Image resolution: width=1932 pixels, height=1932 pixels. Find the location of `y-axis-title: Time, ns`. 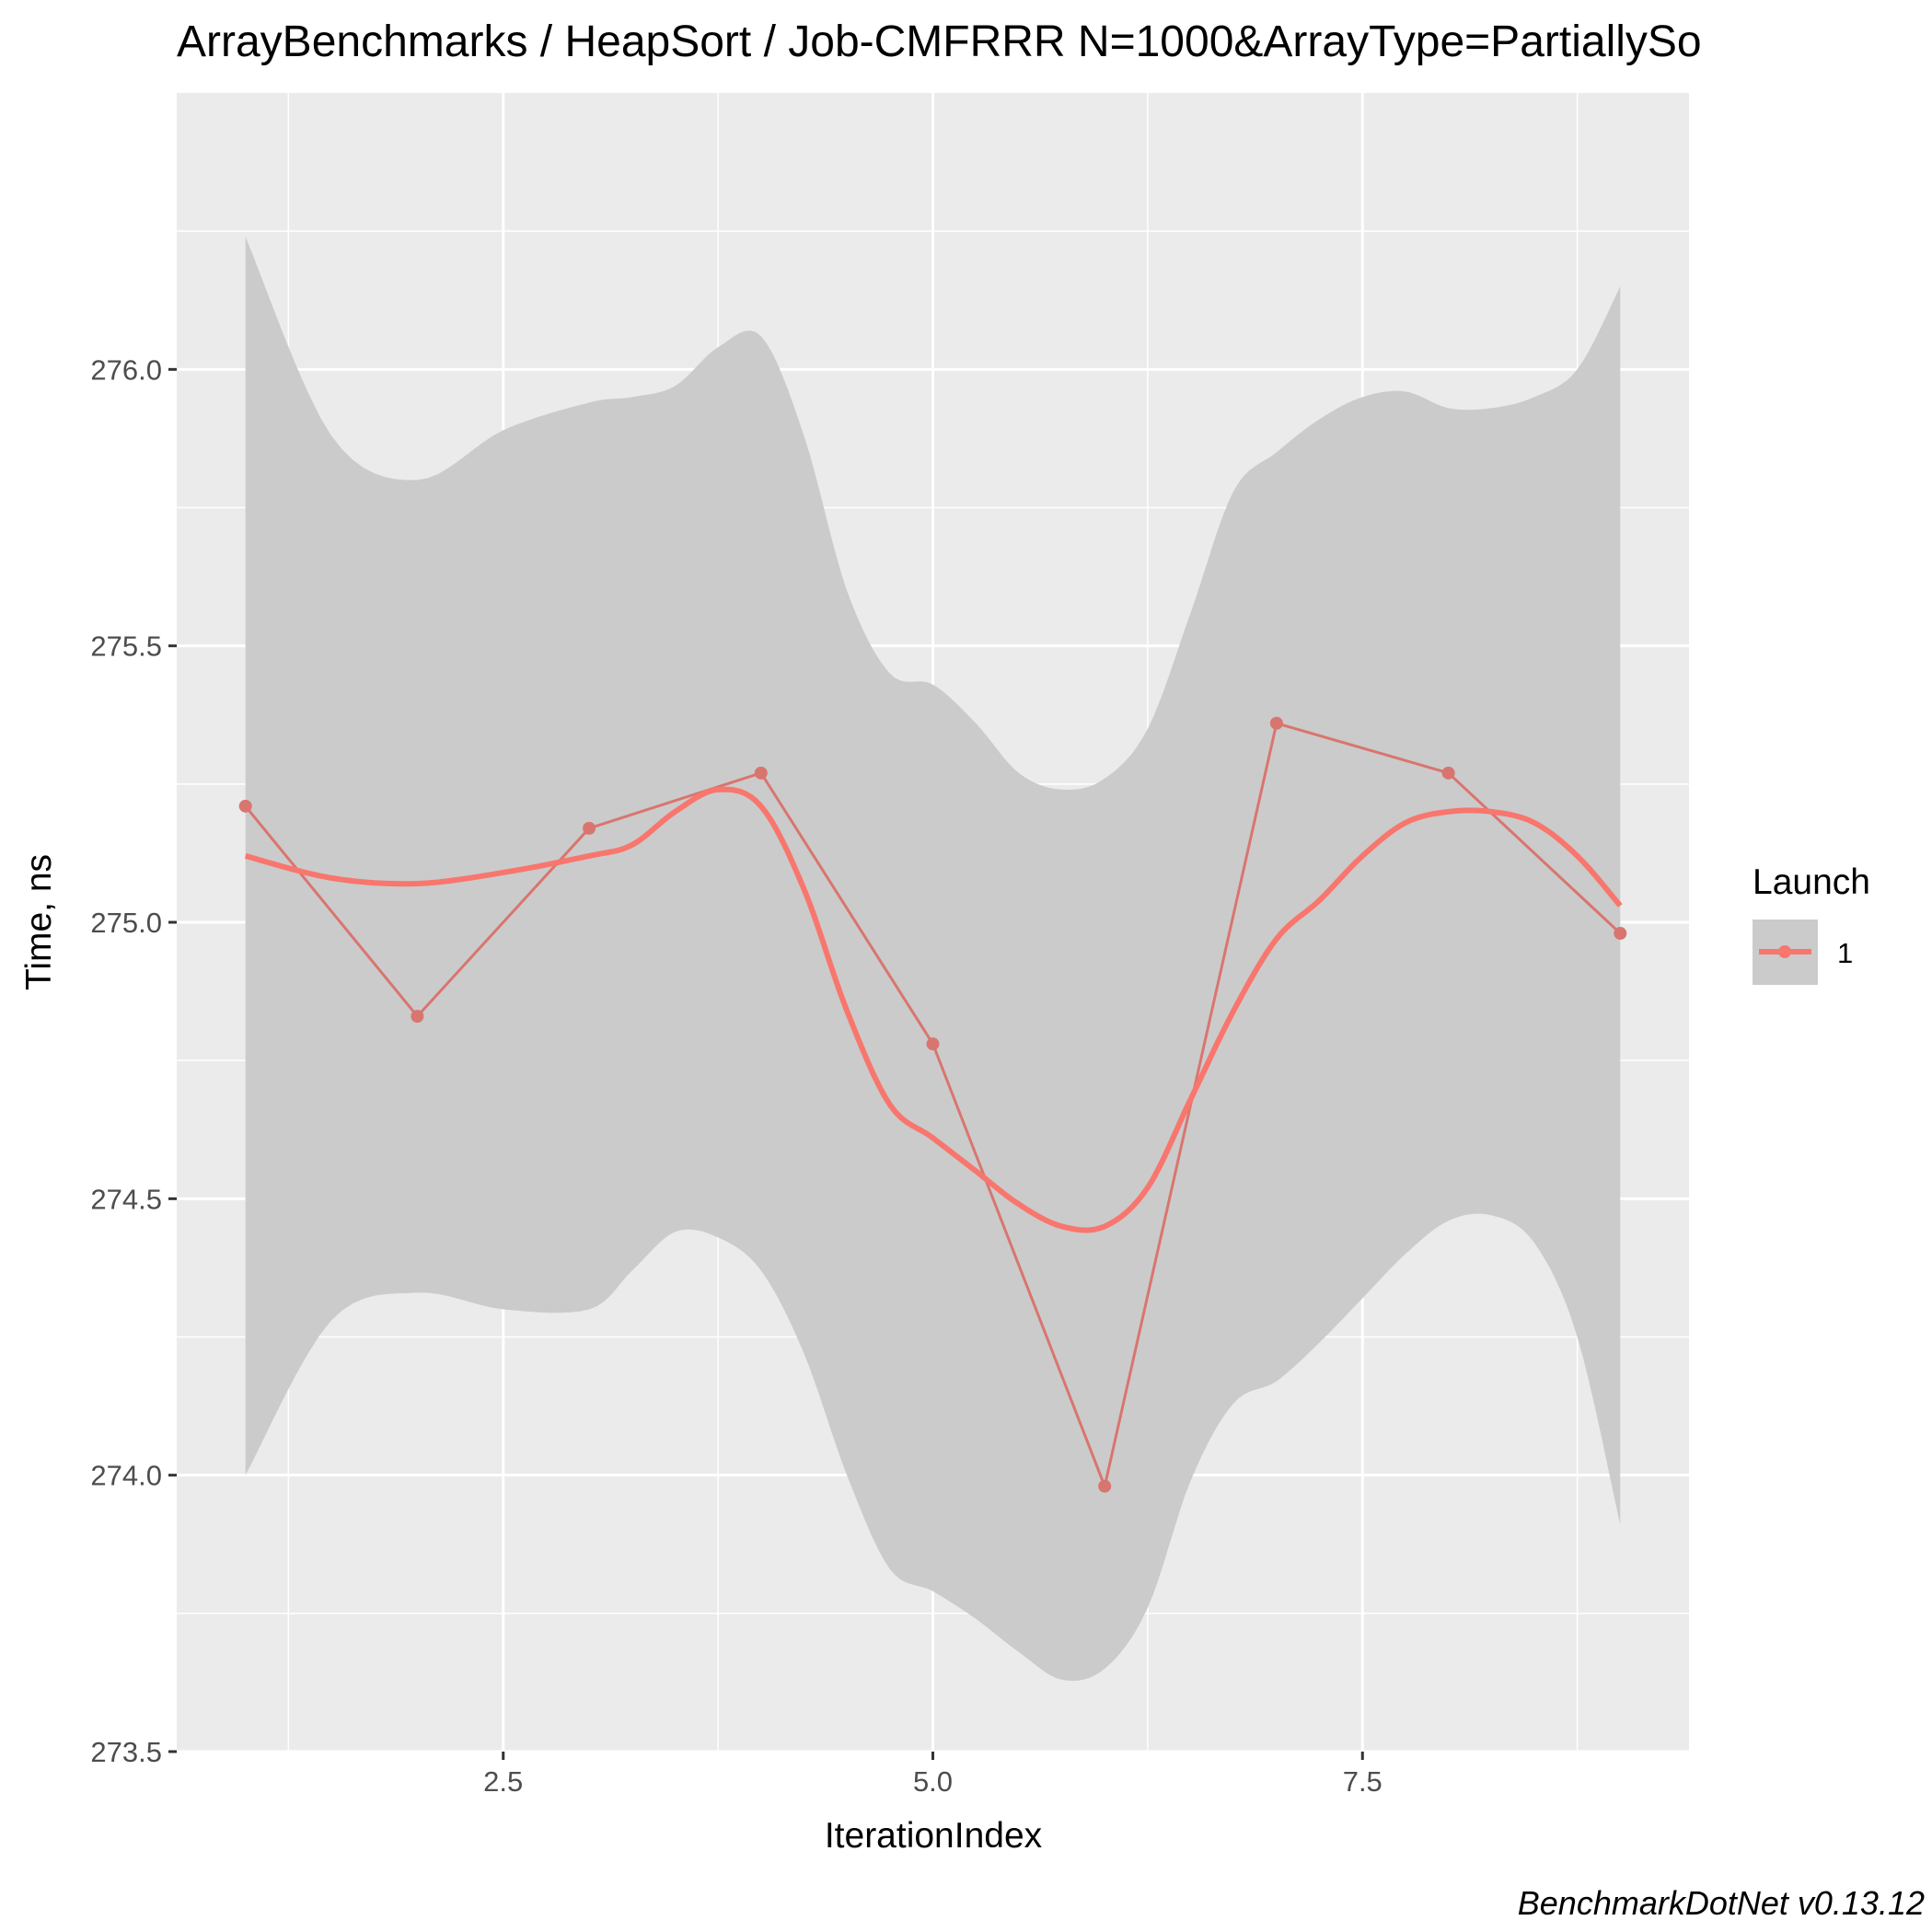

y-axis-title: Time, ns is located at coordinates (39, 922).